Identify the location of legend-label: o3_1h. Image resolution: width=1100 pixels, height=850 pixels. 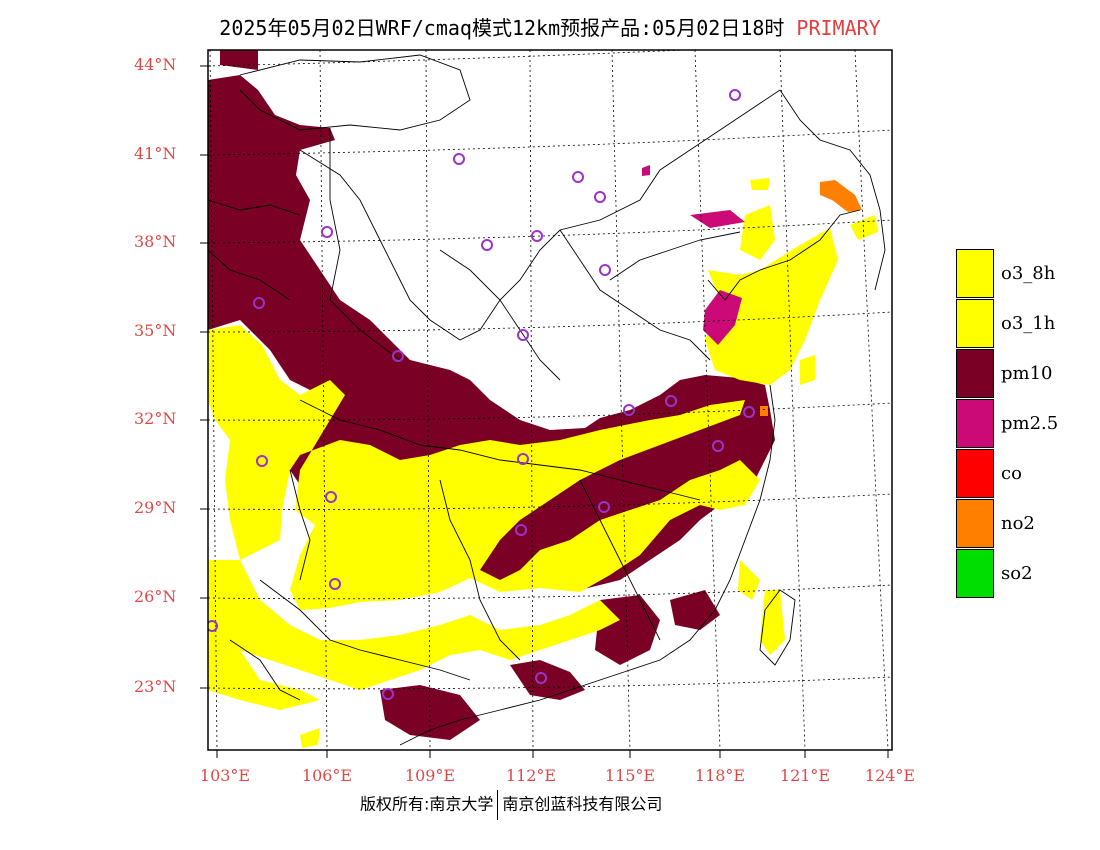
(1028, 323).